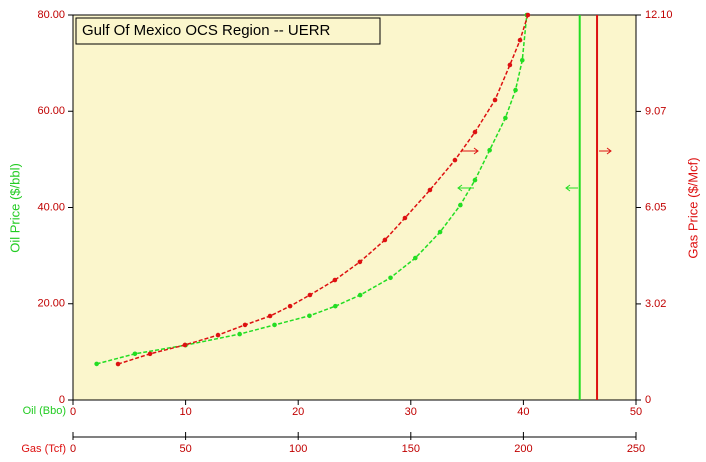 This screenshot has height=462, width=706. Describe the element at coordinates (655, 207) in the screenshot. I see `y2-tick-label: 6.05` at that location.